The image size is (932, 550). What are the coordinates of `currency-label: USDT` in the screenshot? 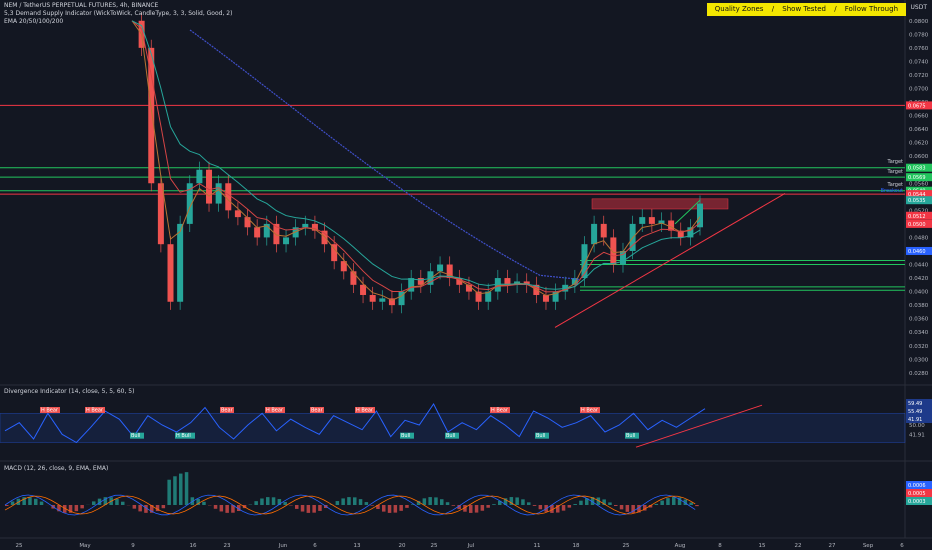 It's located at (919, 7).